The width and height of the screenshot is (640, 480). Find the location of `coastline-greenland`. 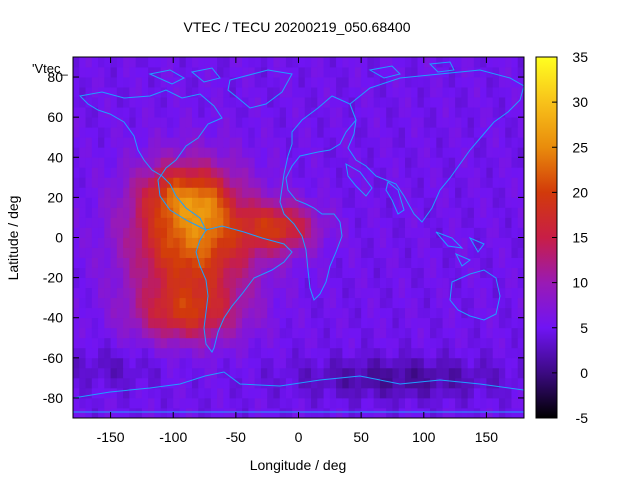

coastline-greenland is located at coordinates (260, 89).